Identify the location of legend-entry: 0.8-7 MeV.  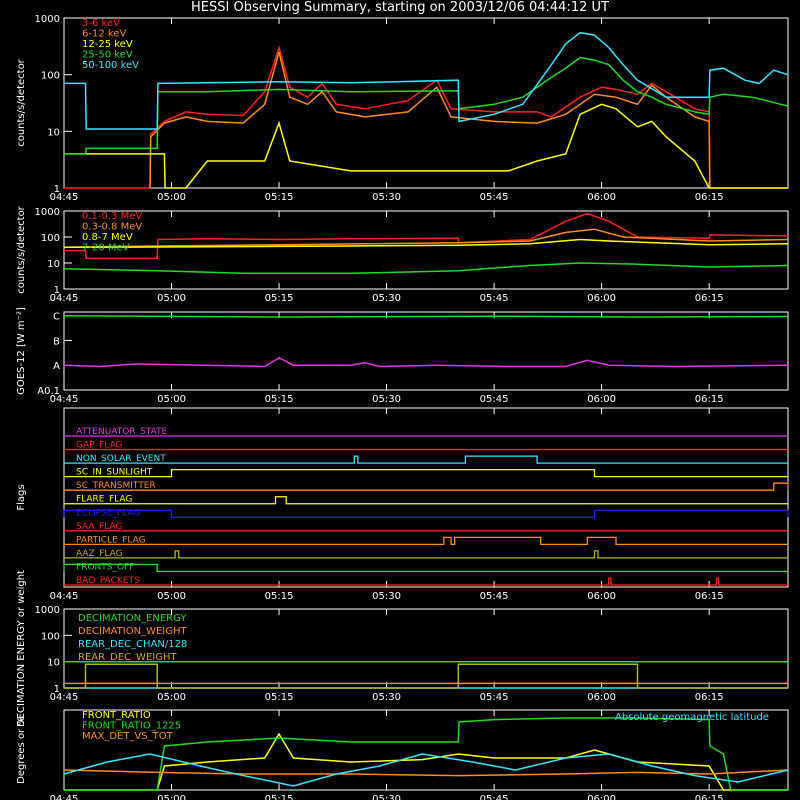
(107, 237).